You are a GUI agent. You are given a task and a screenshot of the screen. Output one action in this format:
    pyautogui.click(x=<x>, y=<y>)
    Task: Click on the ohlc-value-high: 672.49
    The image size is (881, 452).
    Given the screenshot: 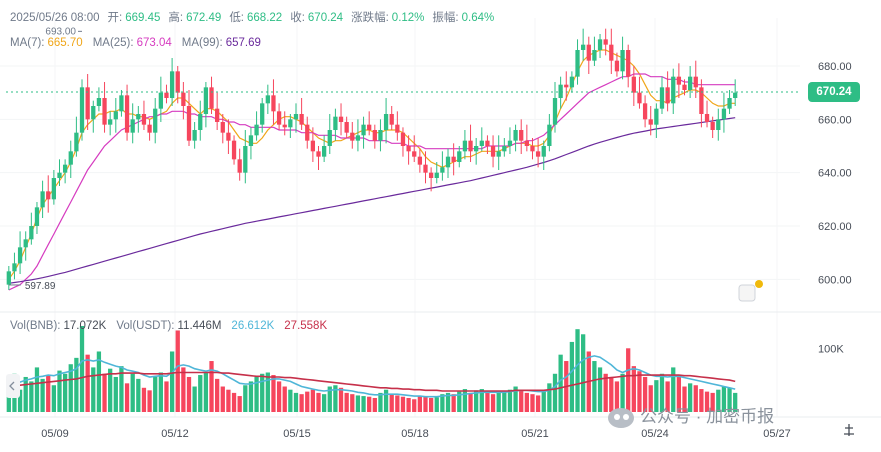 What is the action you would take?
    pyautogui.click(x=204, y=18)
    